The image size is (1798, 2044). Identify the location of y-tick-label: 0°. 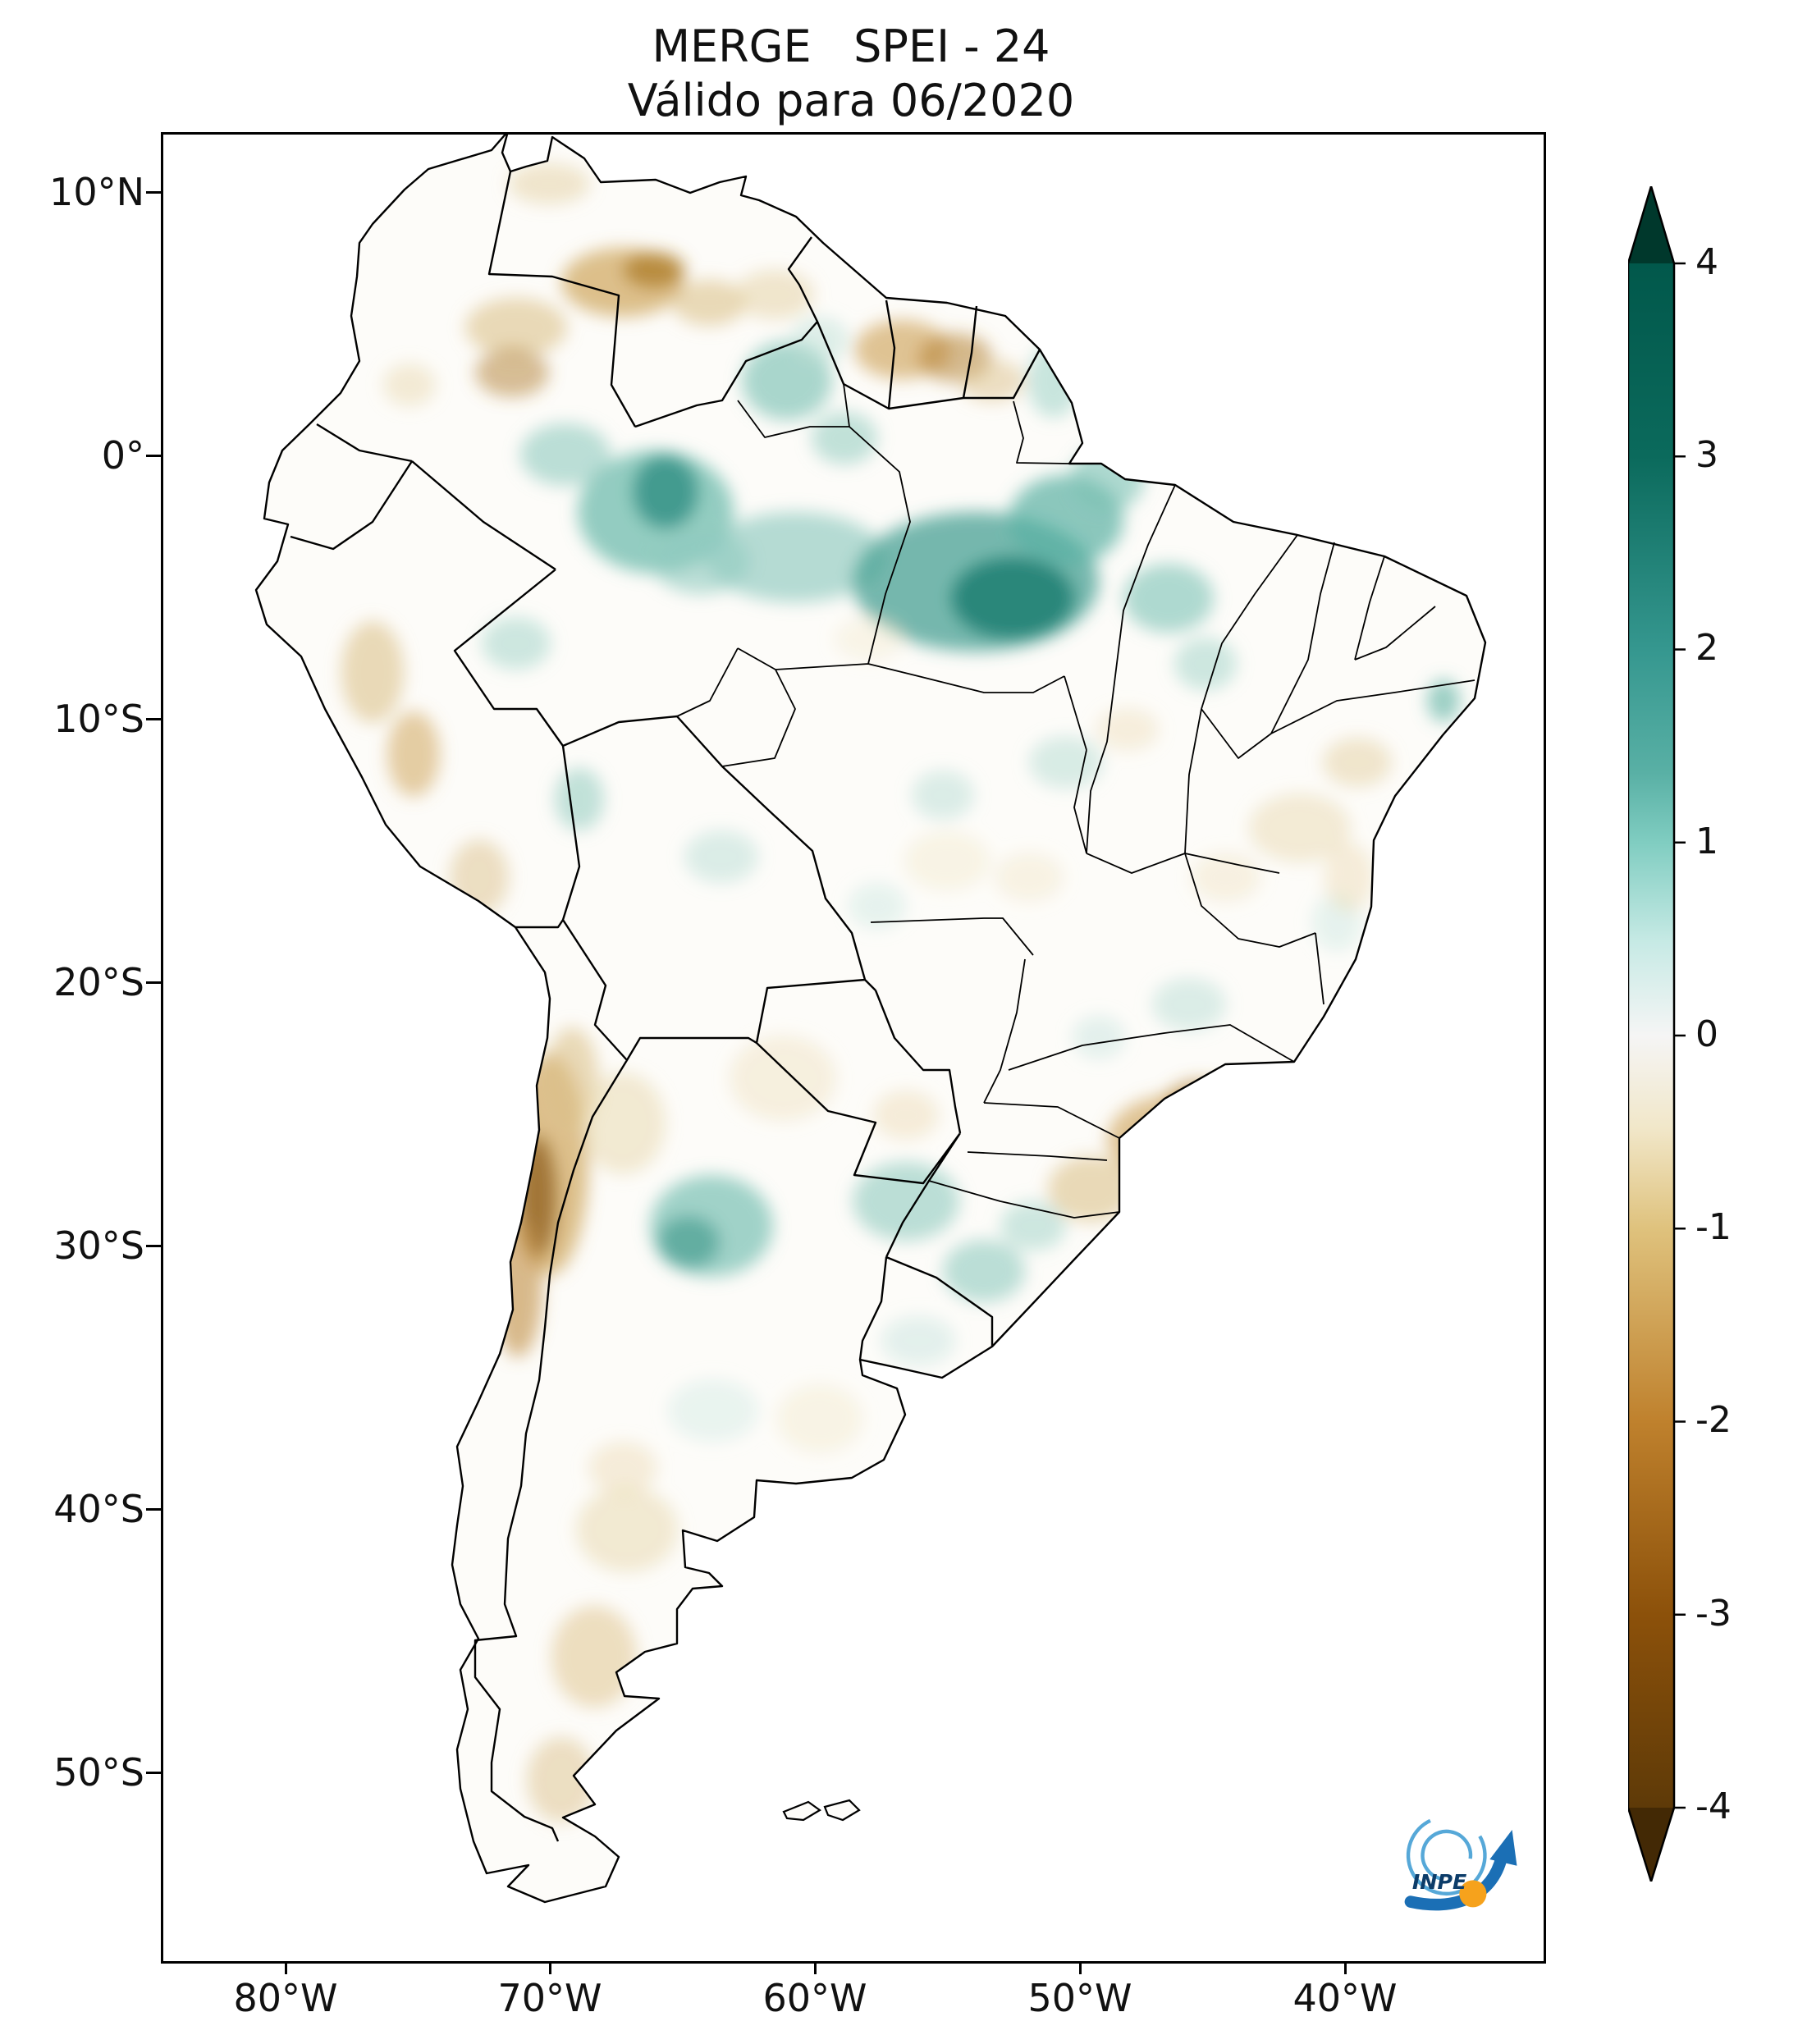
(122, 455).